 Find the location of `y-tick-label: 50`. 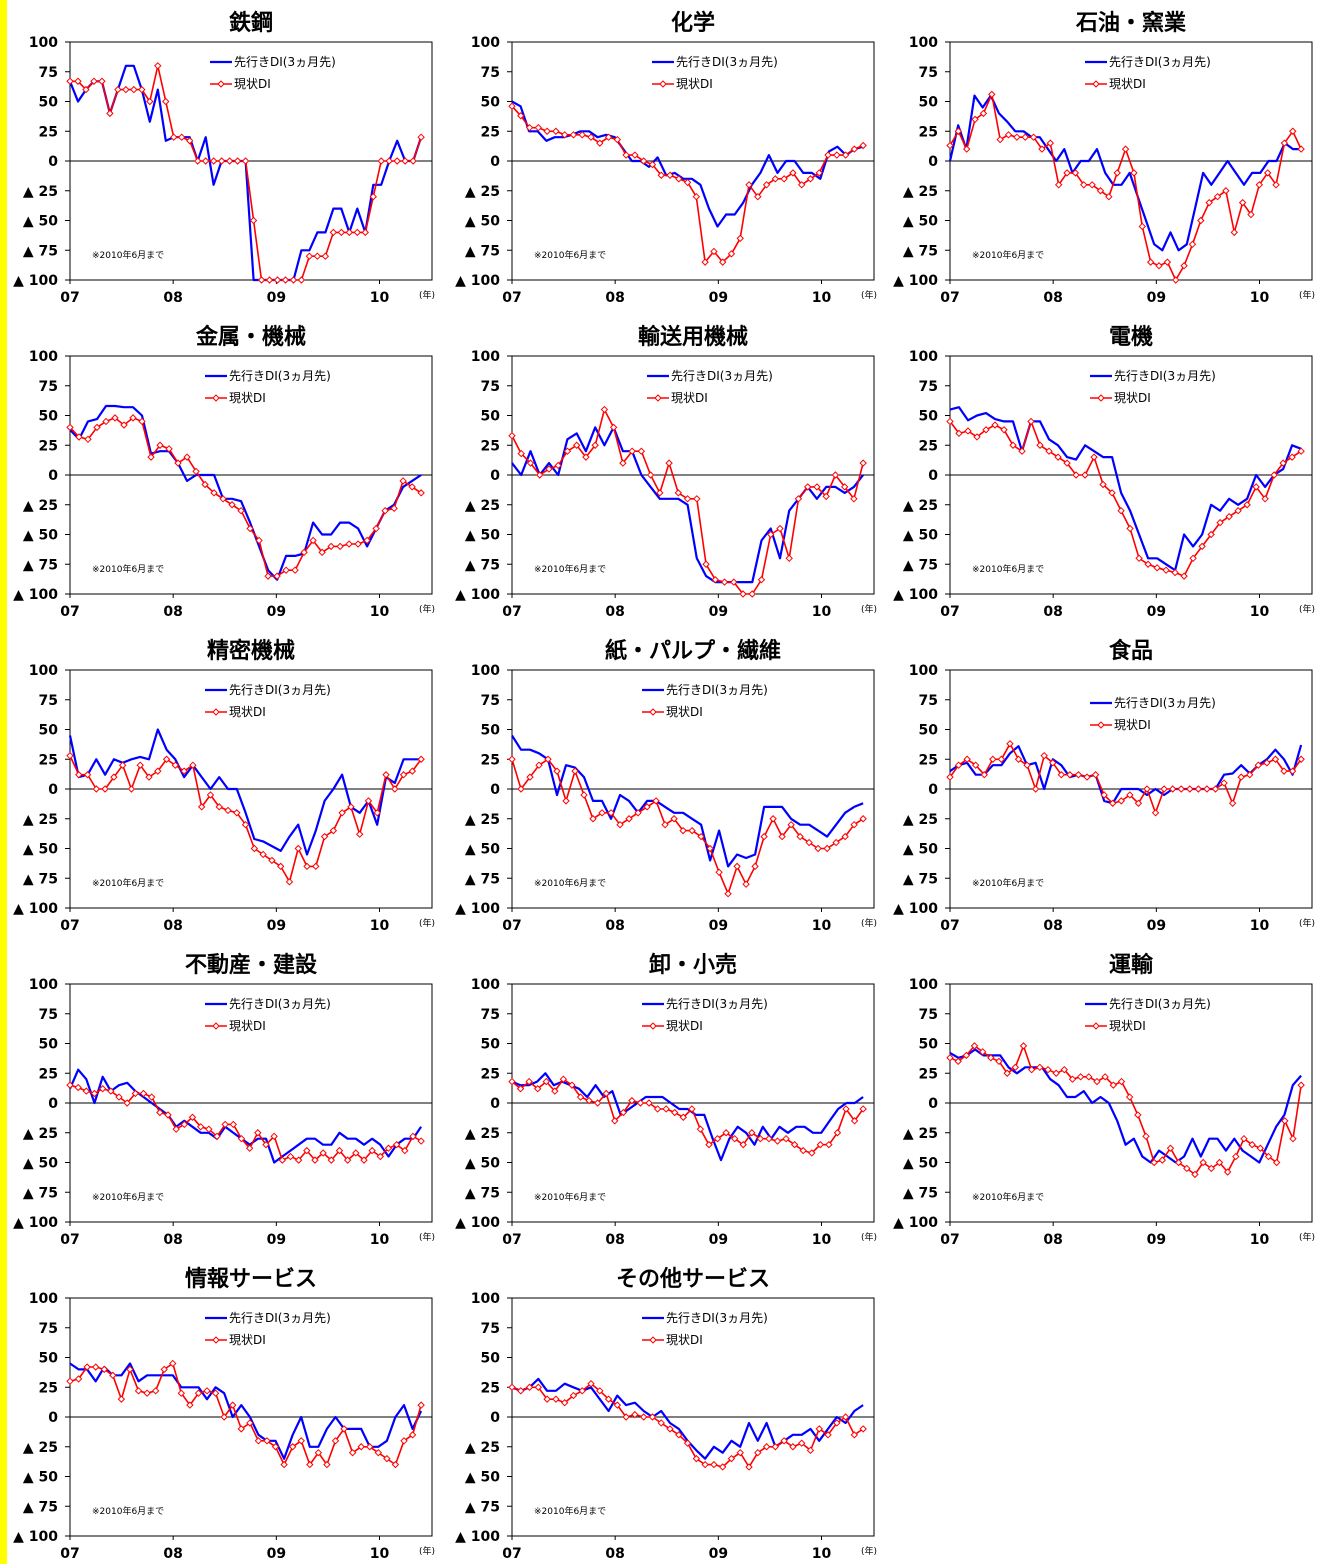

y-tick-label: 50 is located at coordinates (491, 1359).